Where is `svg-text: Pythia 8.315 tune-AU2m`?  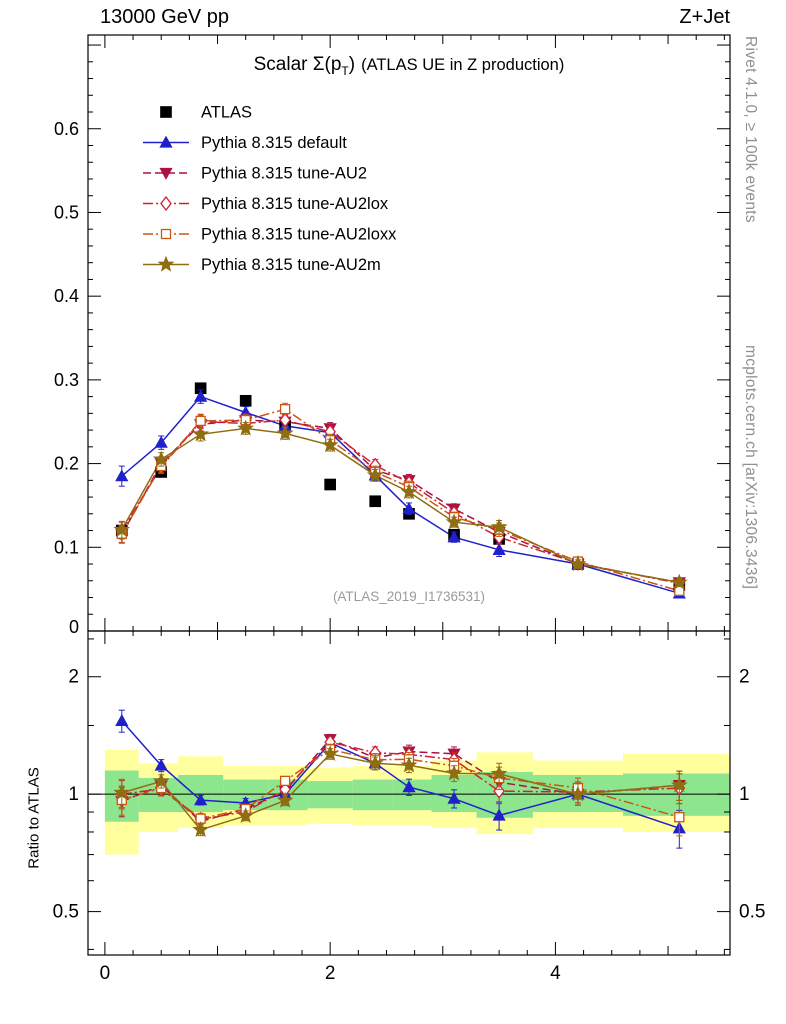 svg-text: Pythia 8.315 tune-AU2m is located at coordinates (291, 265).